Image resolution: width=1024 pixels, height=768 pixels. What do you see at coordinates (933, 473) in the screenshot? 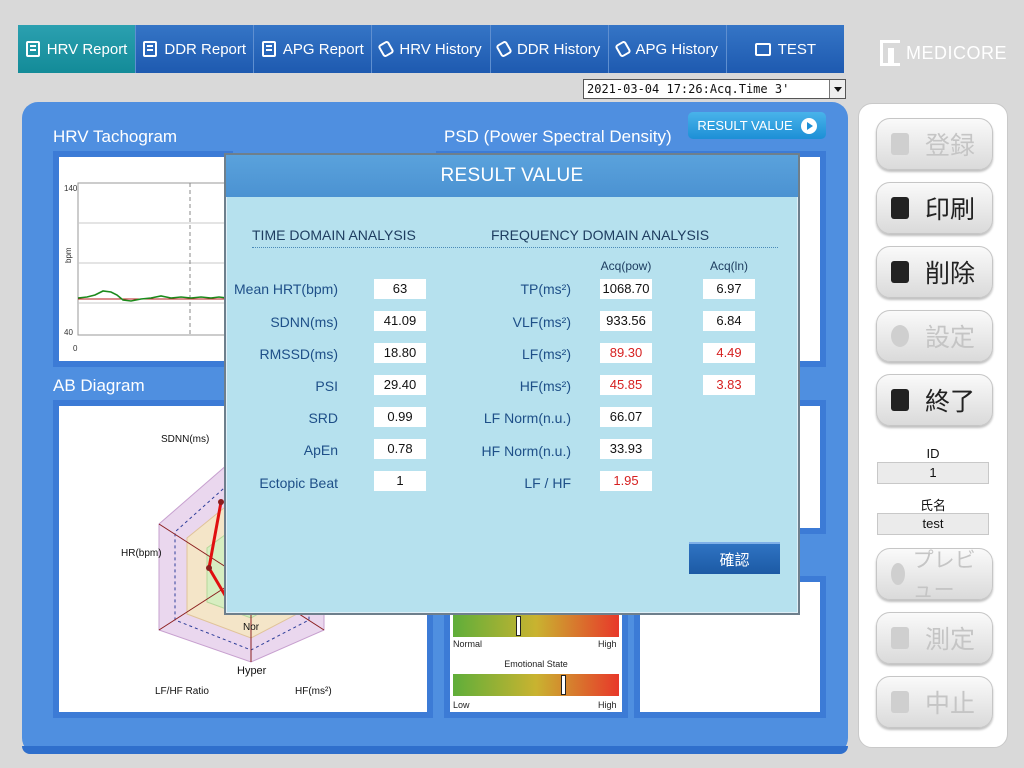
I see `id-field: 1` at bounding box center [933, 473].